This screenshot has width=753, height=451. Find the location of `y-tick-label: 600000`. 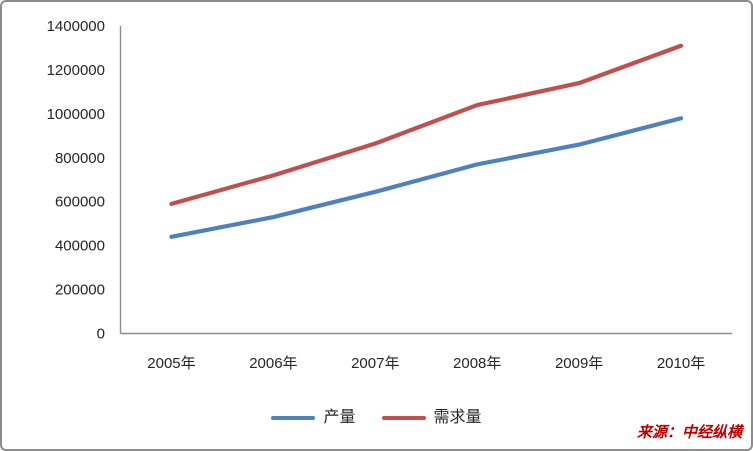

y-tick-label: 600000 is located at coordinates (80, 202).